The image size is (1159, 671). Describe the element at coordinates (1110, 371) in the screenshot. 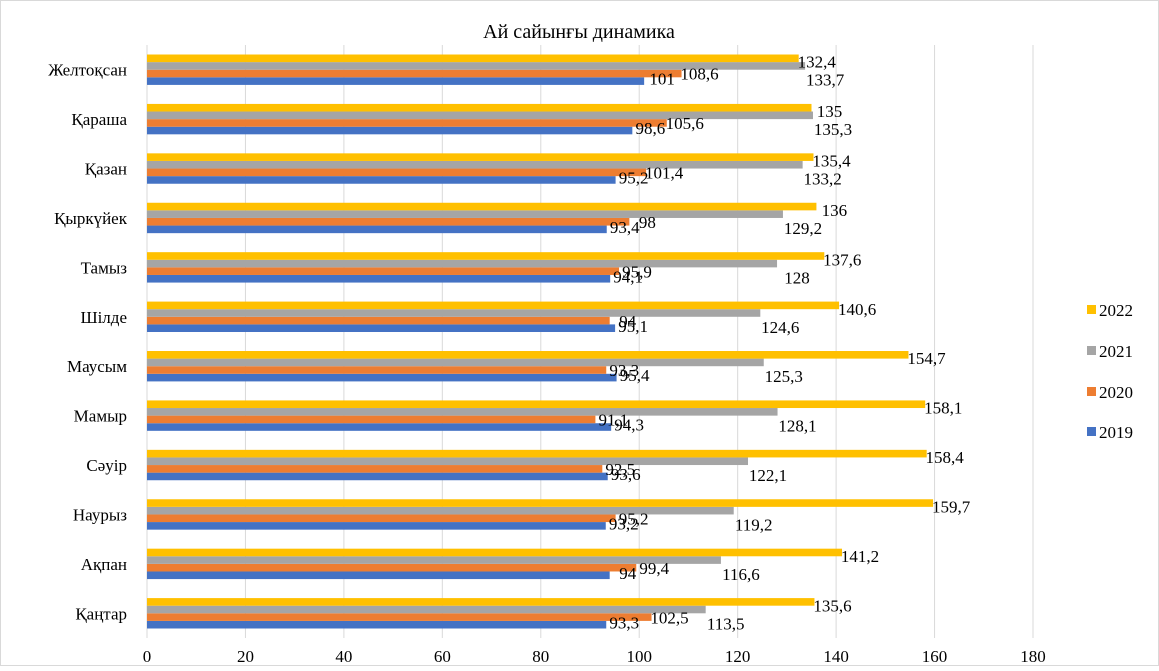

I see `legend: 2019 2020 2021 2022` at that location.